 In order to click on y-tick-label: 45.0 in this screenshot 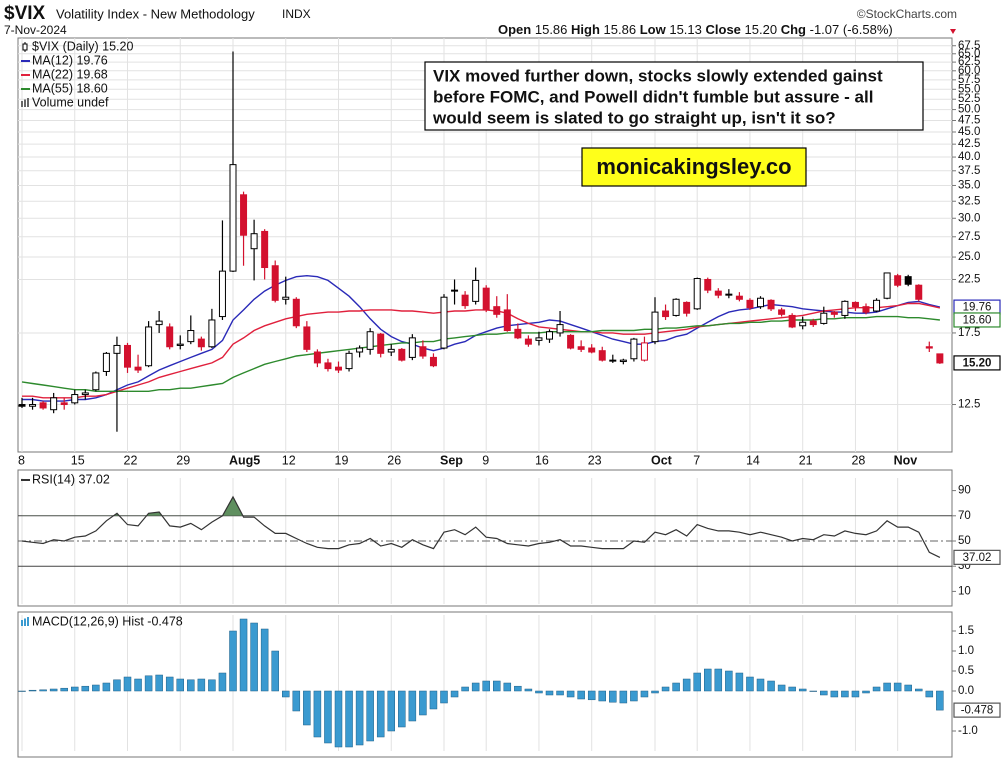, I will do `click(969, 132)`.